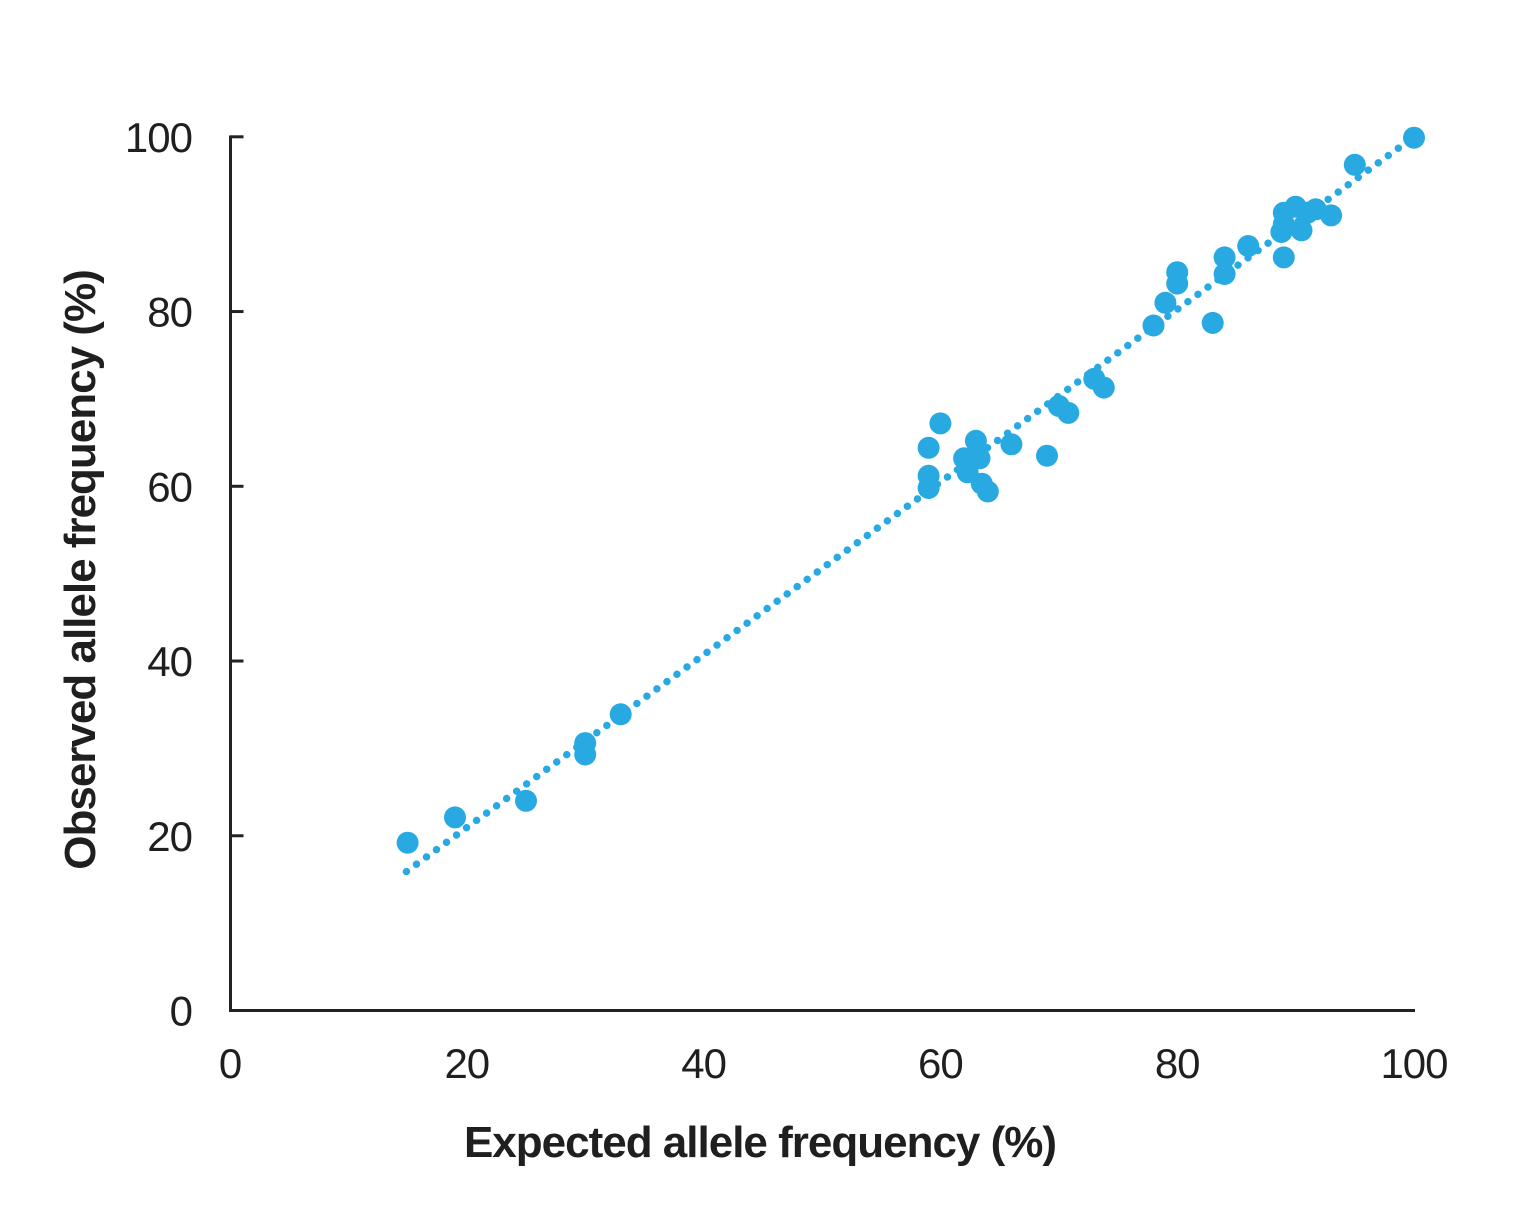  What do you see at coordinates (760, 1142) in the screenshot?
I see `x-axis-title: Expected allele frequency (%)` at bounding box center [760, 1142].